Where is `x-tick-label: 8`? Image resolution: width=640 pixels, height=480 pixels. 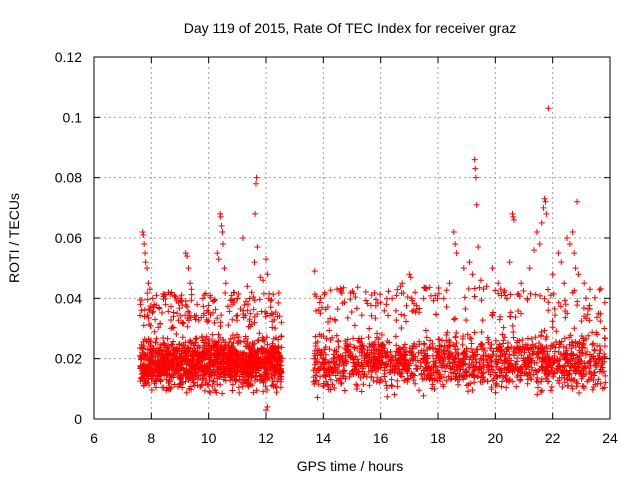
x-tick-label: 8 is located at coordinates (151, 438).